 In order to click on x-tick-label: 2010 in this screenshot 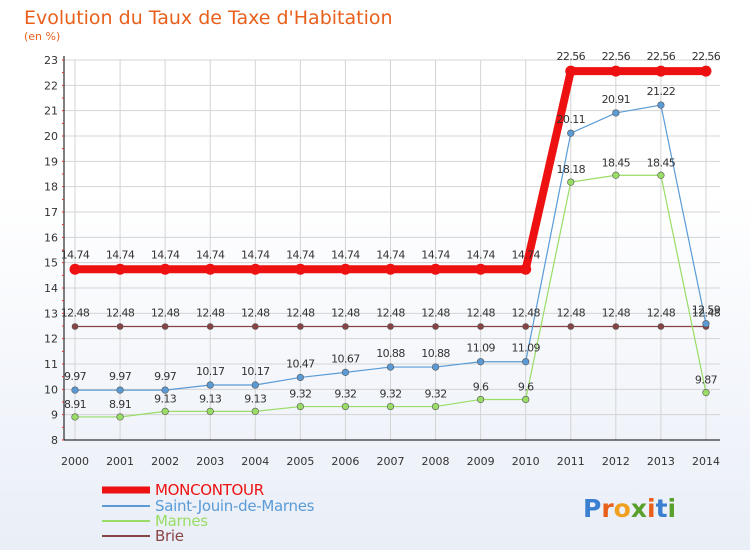, I will do `click(526, 461)`.